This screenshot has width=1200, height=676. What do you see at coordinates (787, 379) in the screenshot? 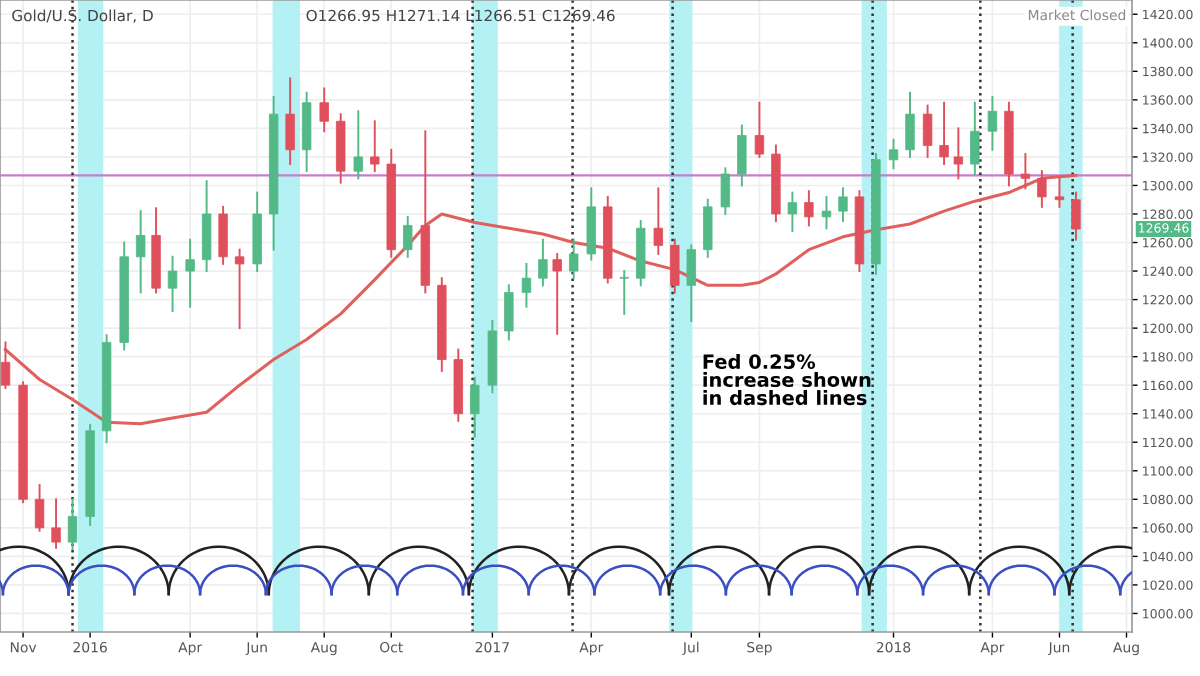
I see `annotation: Fed 0.25% increase shown in dashed lines` at bounding box center [787, 379].